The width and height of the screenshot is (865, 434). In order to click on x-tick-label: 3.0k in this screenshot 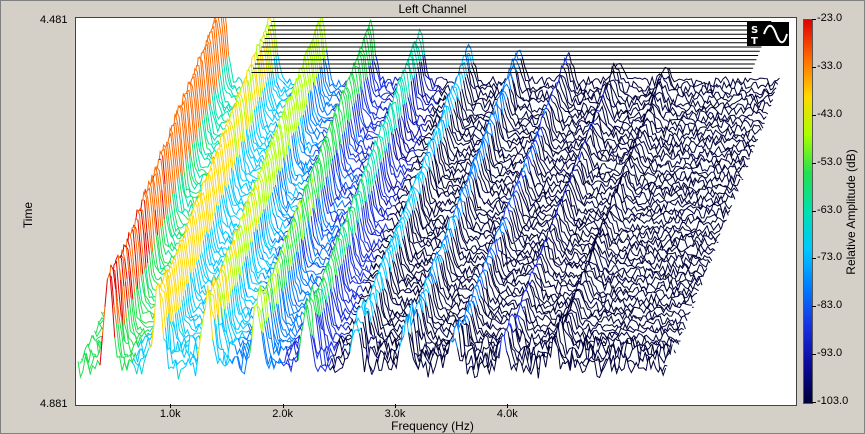, I will do `click(395, 414)`.